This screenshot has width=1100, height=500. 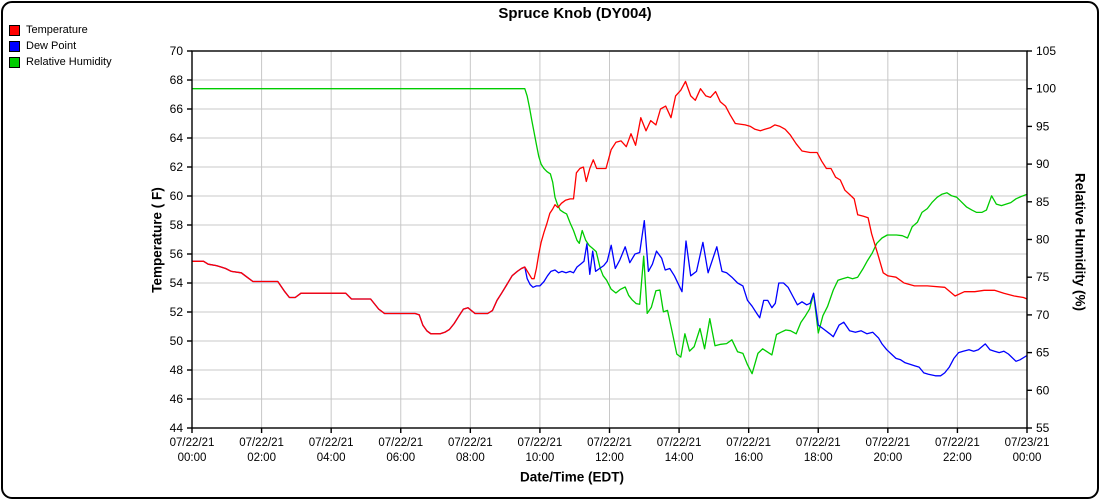 What do you see at coordinates (177, 341) in the screenshot?
I see `left-tick-label: 50` at bounding box center [177, 341].